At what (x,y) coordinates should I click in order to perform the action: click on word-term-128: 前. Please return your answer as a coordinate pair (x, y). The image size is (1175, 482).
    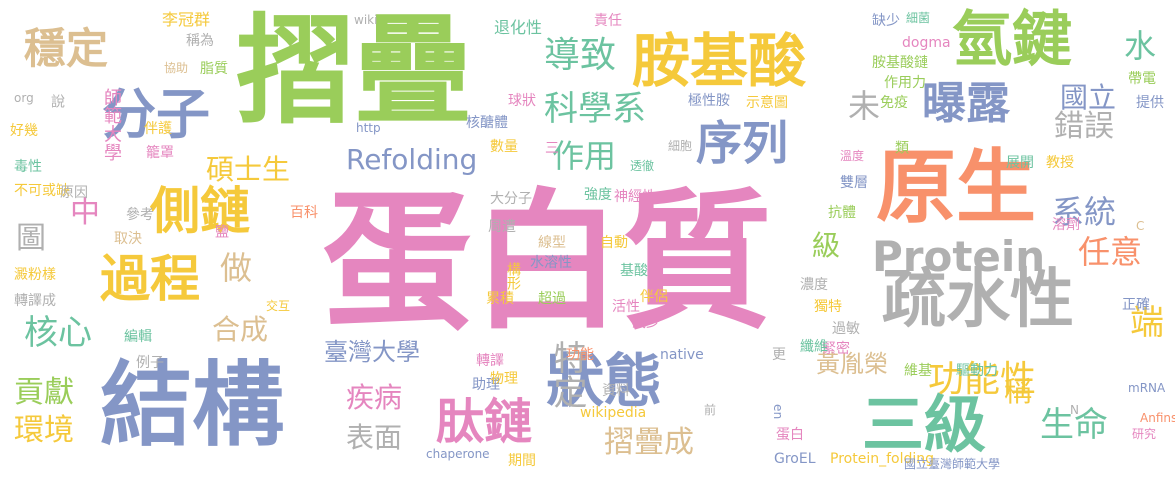
    Looking at the image, I should click on (710, 410).